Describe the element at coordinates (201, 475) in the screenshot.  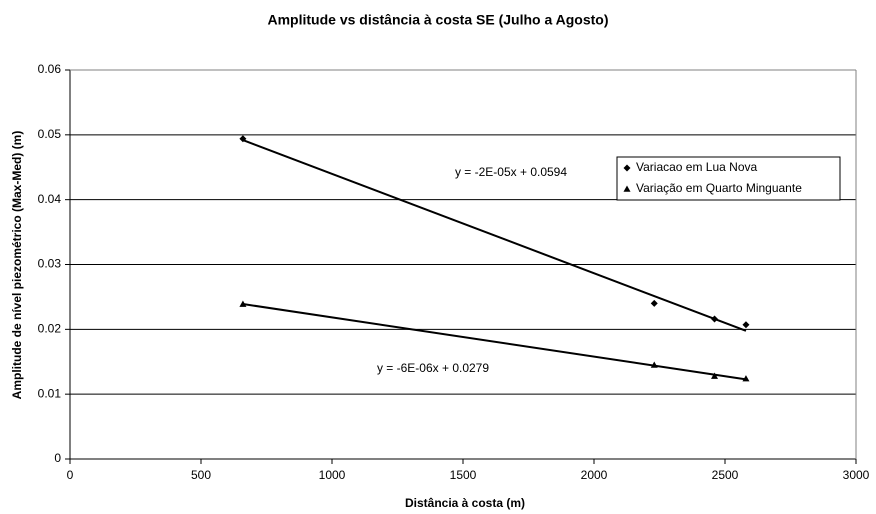
I see `x-tick-label: 500` at that location.